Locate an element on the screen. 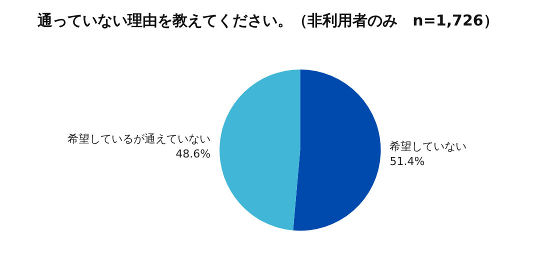 This screenshot has width=536, height=278. slice-label: 希望していない is located at coordinates (428, 146).